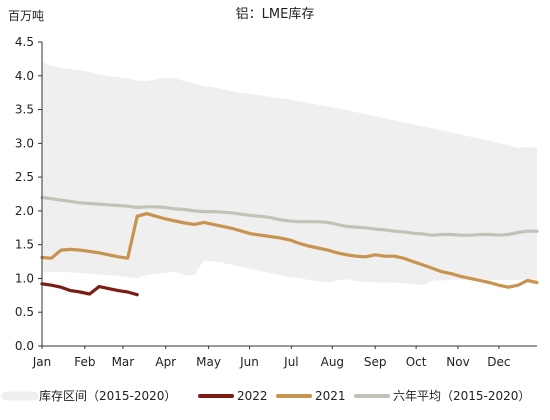  What do you see at coordinates (84, 362) in the screenshot?
I see `x-tick-label: Feb` at bounding box center [84, 362].